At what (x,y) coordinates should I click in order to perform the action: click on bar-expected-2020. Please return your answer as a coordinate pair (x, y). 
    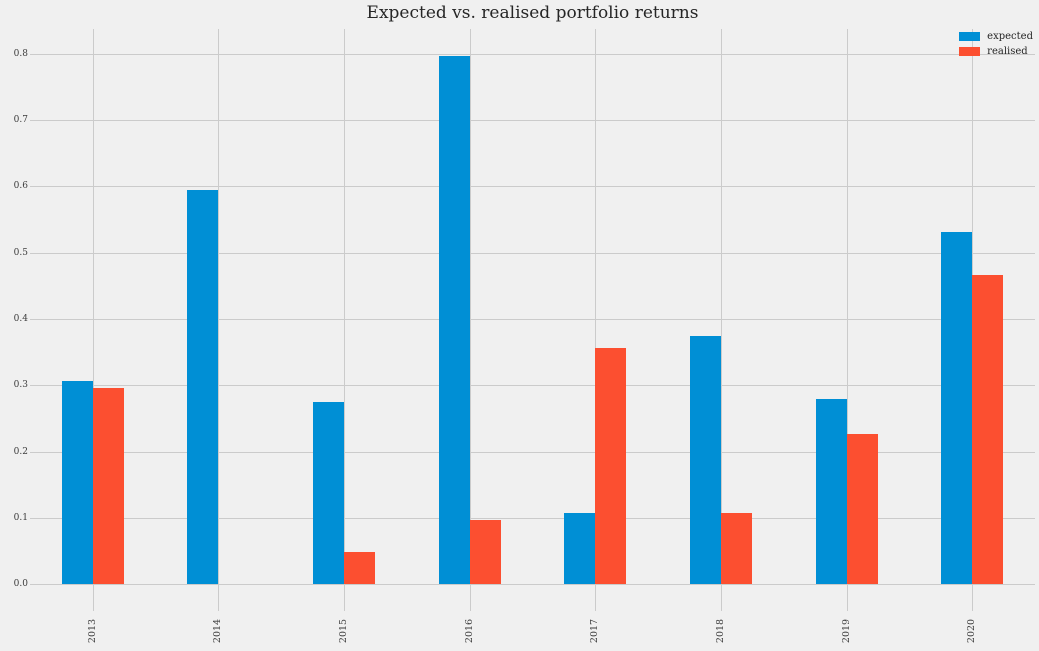
    Looking at the image, I should click on (957, 408).